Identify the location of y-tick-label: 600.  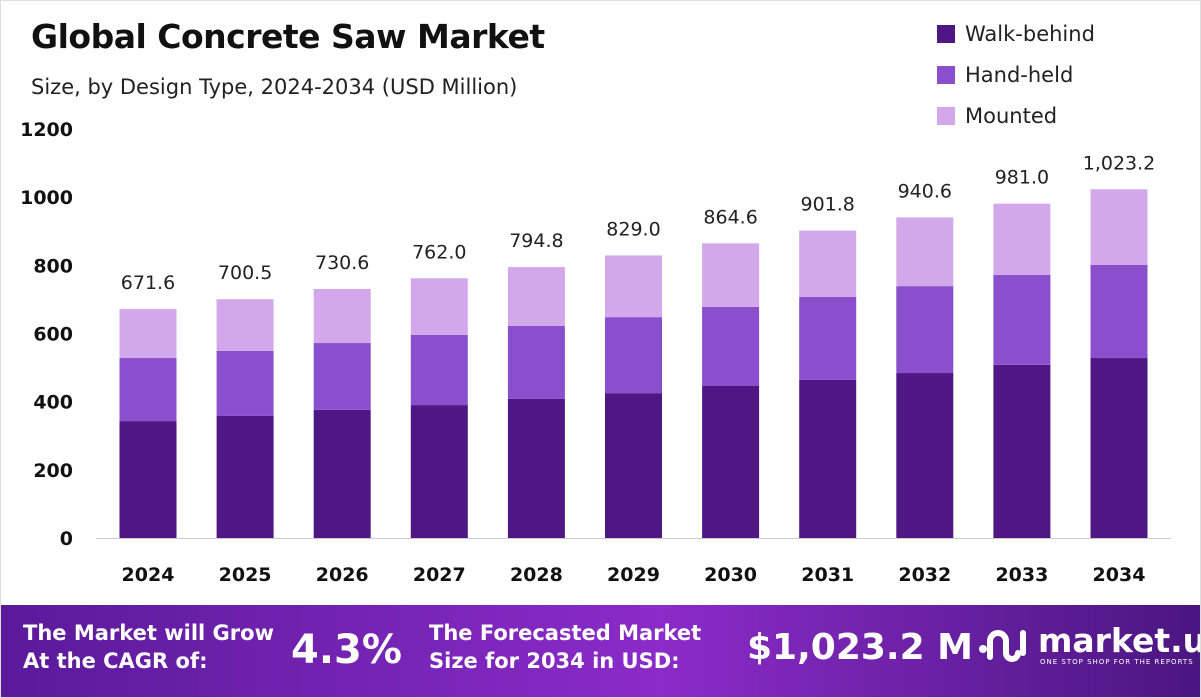
(53, 335).